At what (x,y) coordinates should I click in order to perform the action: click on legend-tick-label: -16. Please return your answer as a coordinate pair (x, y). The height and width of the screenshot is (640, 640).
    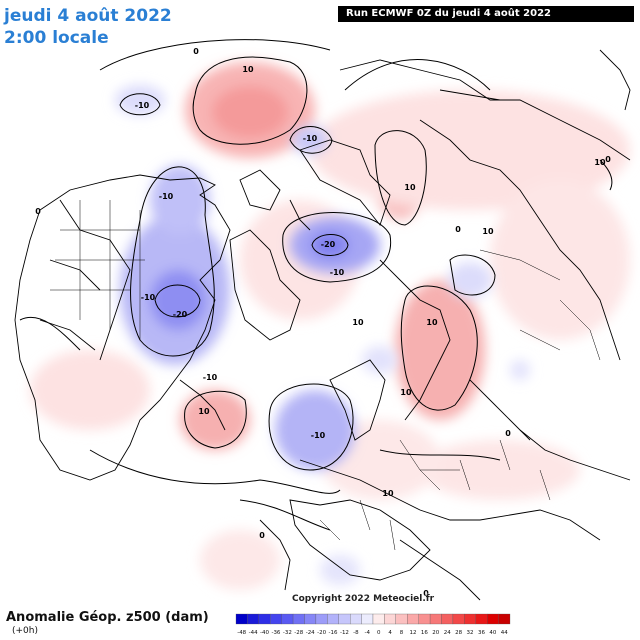
    Looking at the image, I should click on (333, 633).